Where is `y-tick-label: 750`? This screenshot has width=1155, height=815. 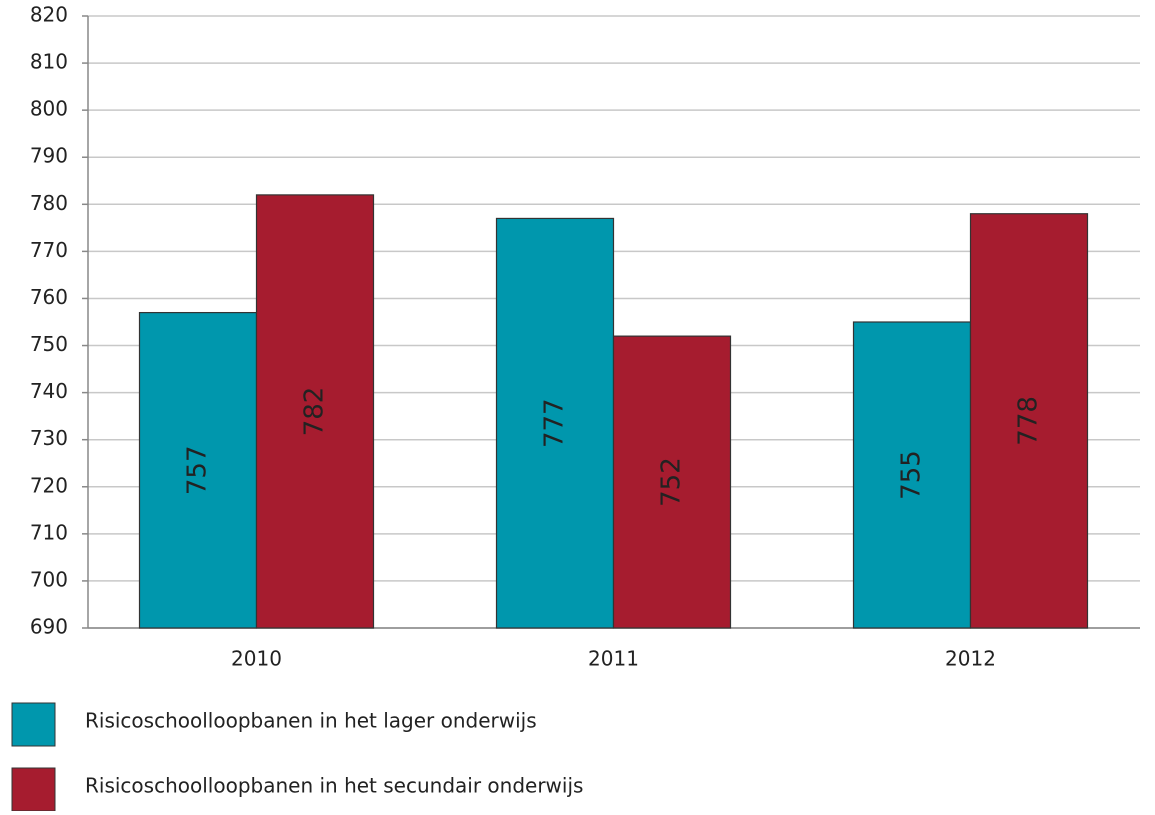 y-tick-label: 750 is located at coordinates (49, 344).